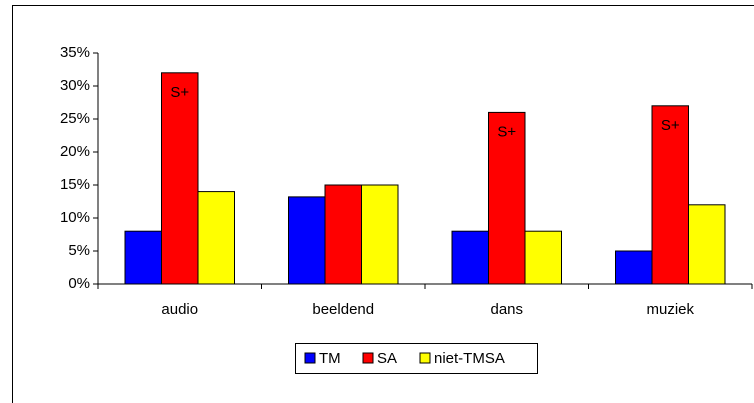  Describe the element at coordinates (79, 283) in the screenshot. I see `y-tick-label: 0%` at that location.